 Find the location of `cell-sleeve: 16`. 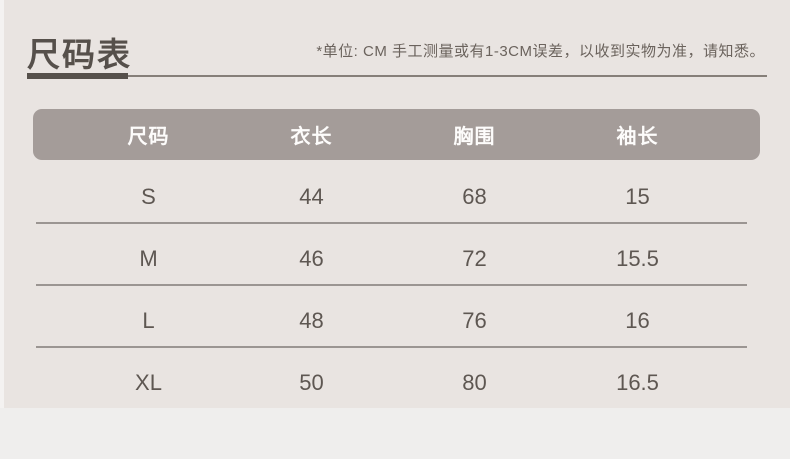

cell-sleeve: 16 is located at coordinates (637, 320).